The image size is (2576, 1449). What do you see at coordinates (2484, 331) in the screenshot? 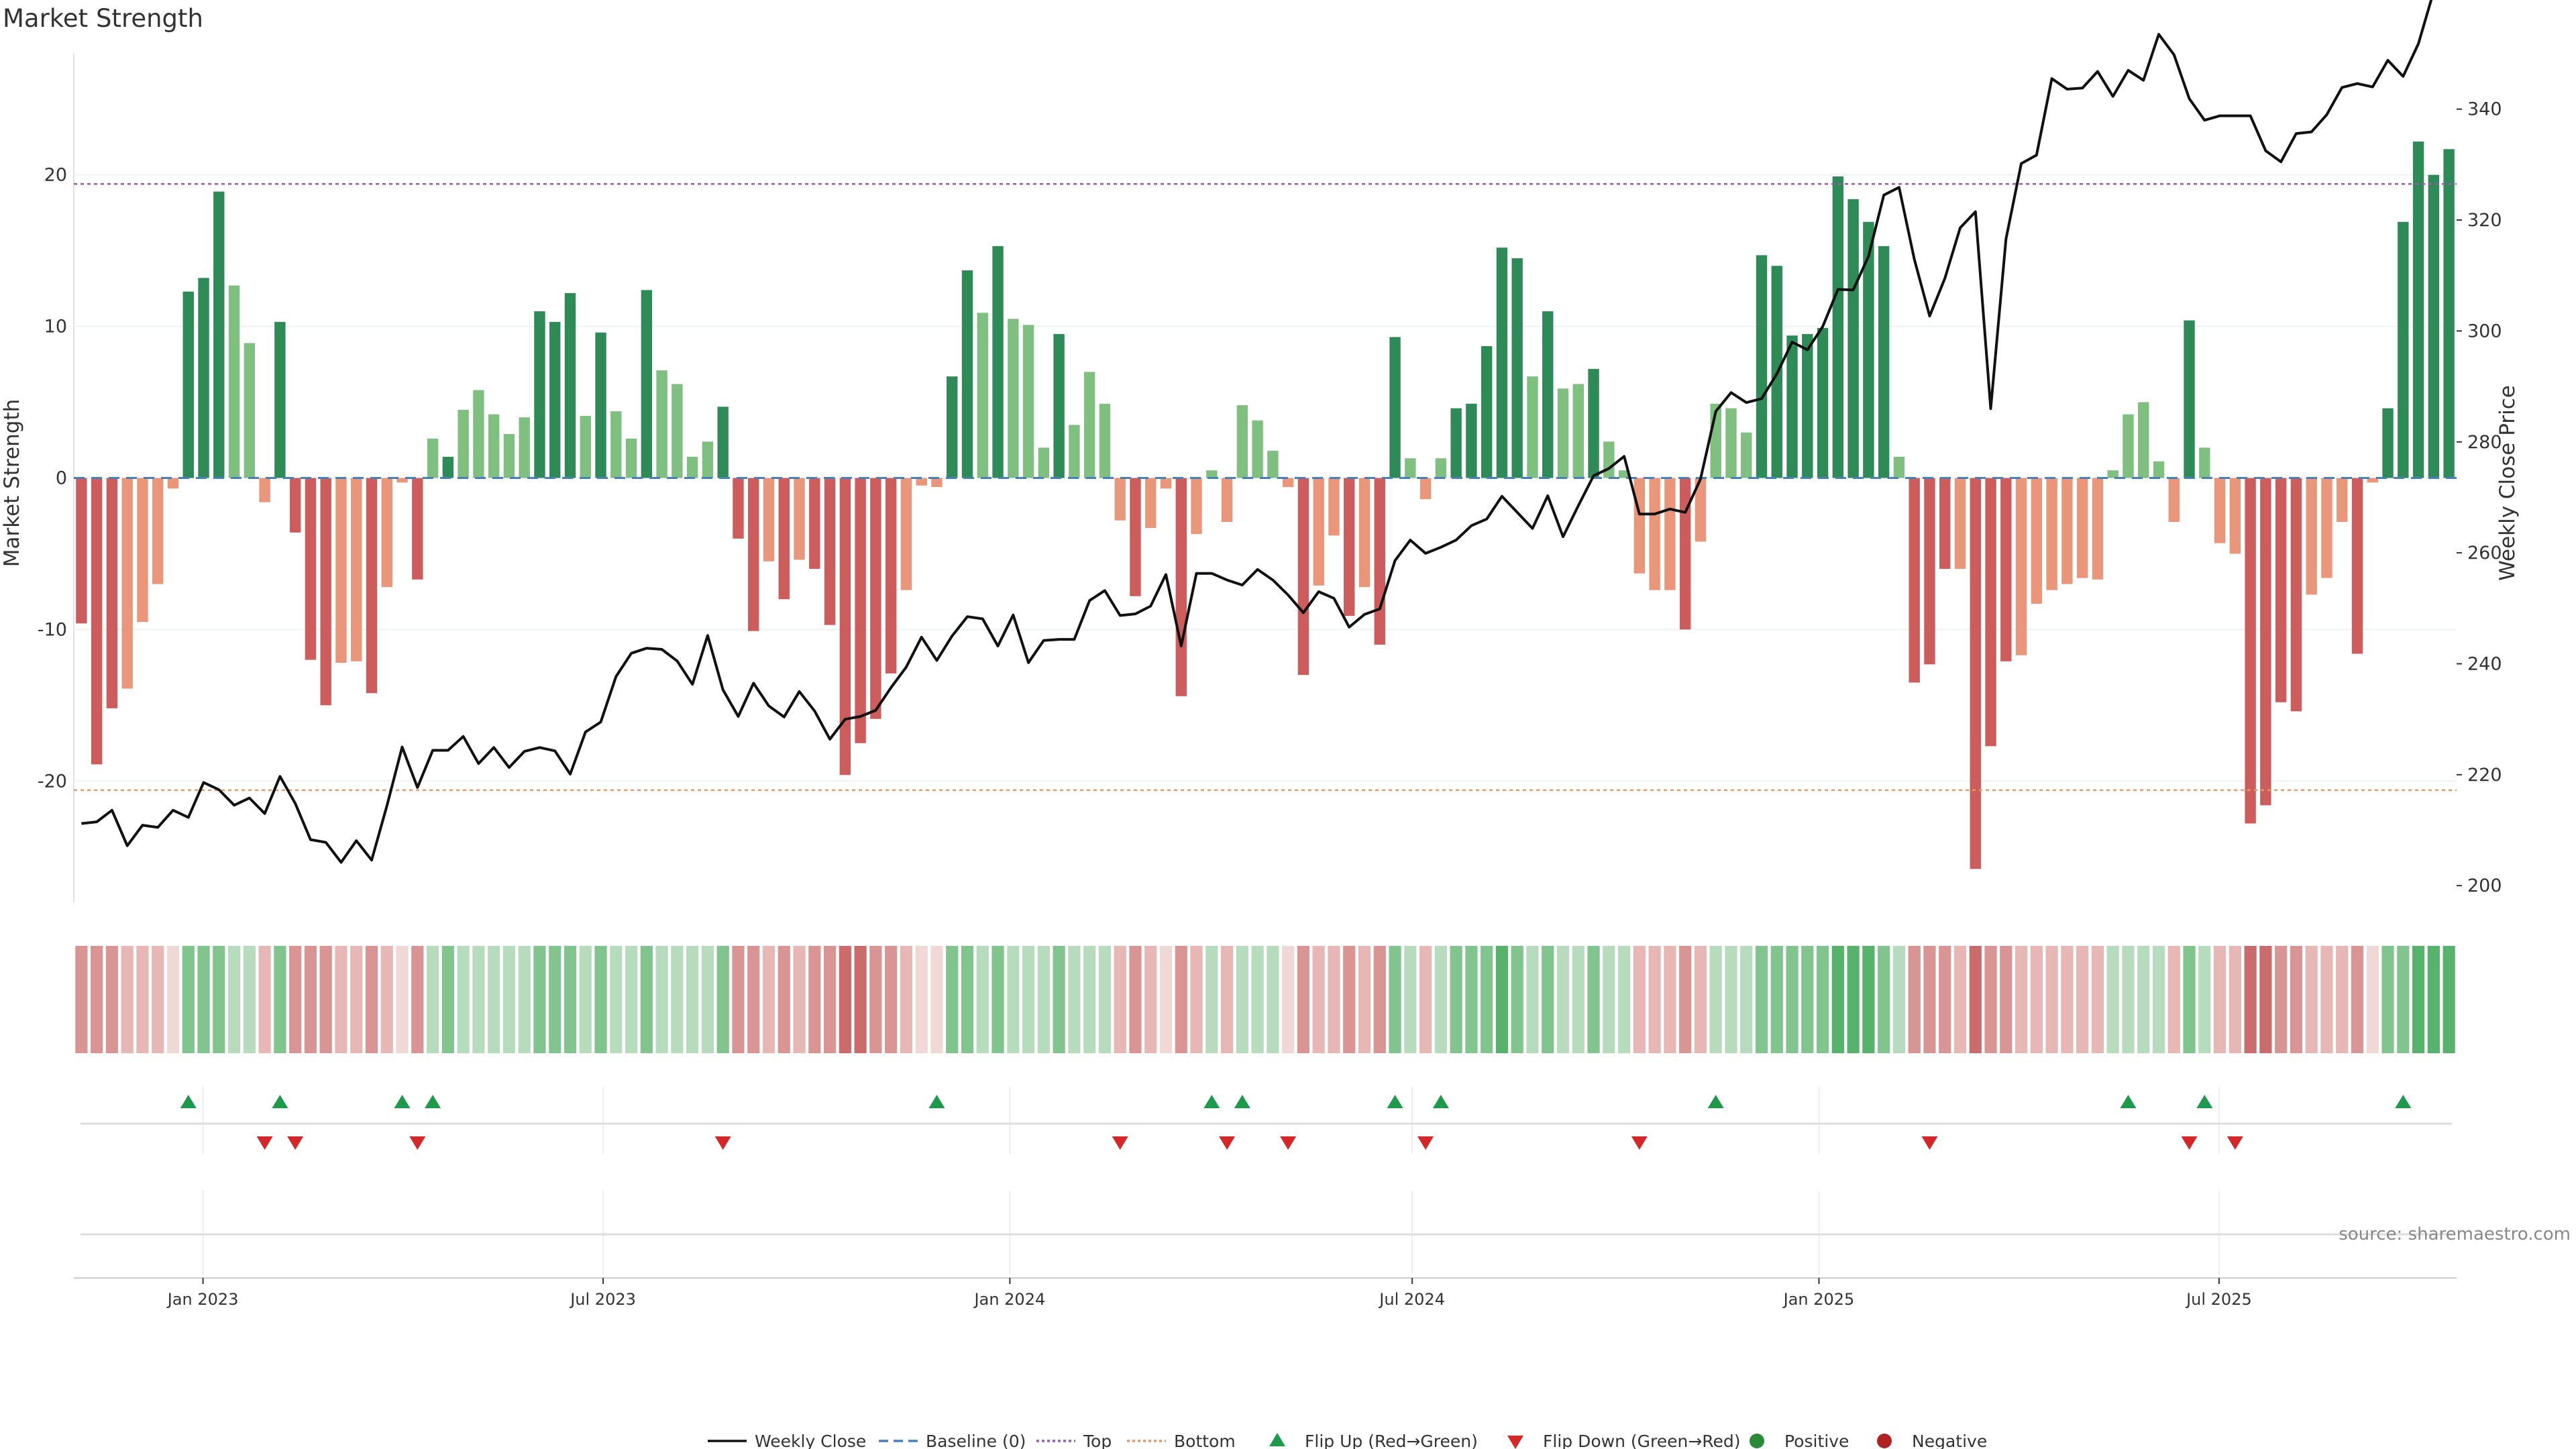
I see `y2-tick-label: 300` at bounding box center [2484, 331].